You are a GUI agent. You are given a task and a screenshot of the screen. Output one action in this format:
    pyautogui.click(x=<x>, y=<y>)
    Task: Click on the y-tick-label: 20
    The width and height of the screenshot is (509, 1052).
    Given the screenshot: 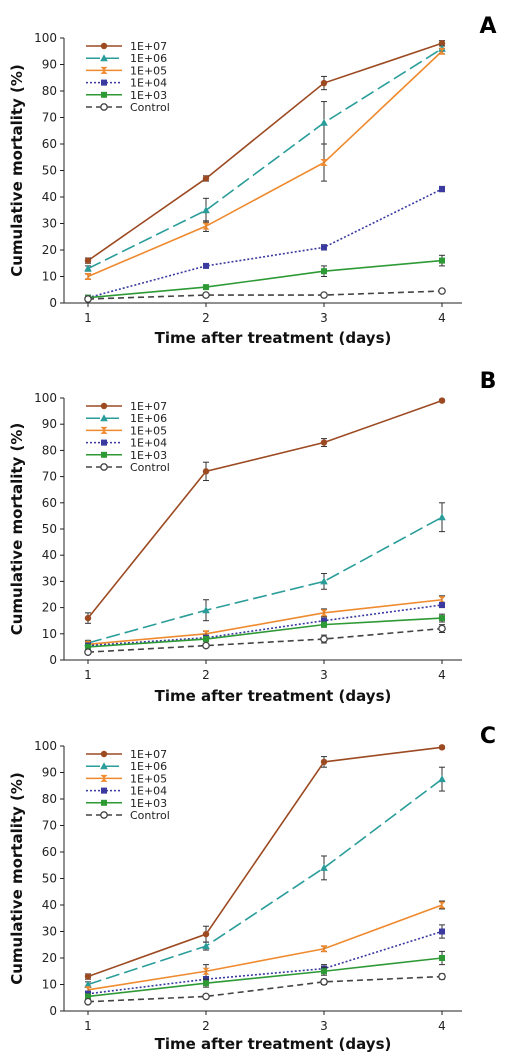 What is the action you would take?
    pyautogui.click(x=49, y=608)
    